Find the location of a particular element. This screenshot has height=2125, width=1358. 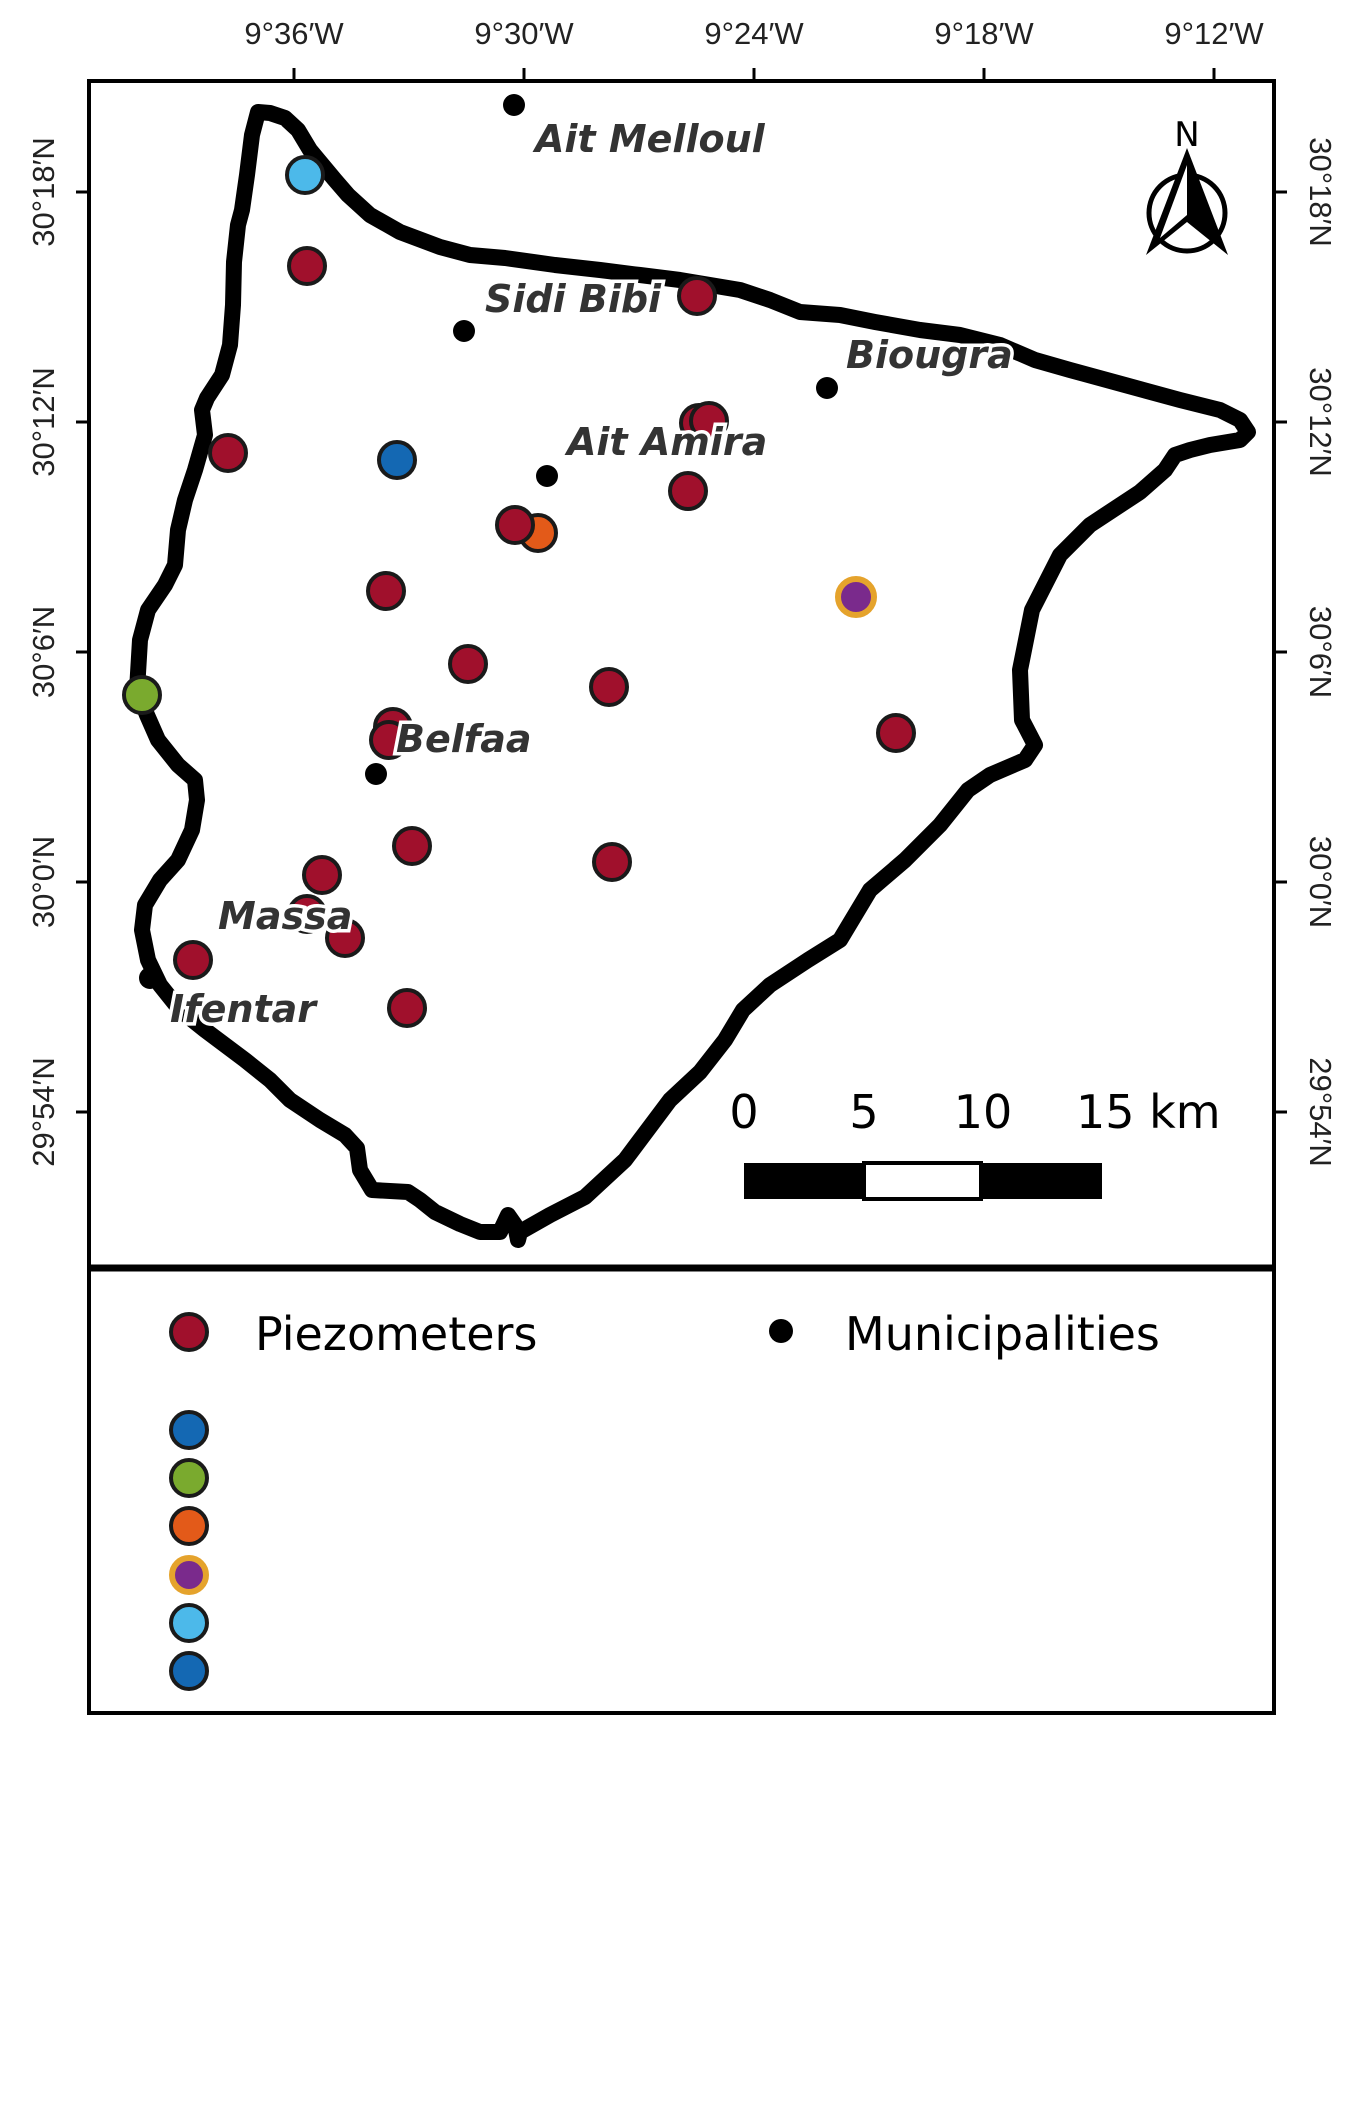

legend-label: Piezometers is located at coordinates (396, 1334).